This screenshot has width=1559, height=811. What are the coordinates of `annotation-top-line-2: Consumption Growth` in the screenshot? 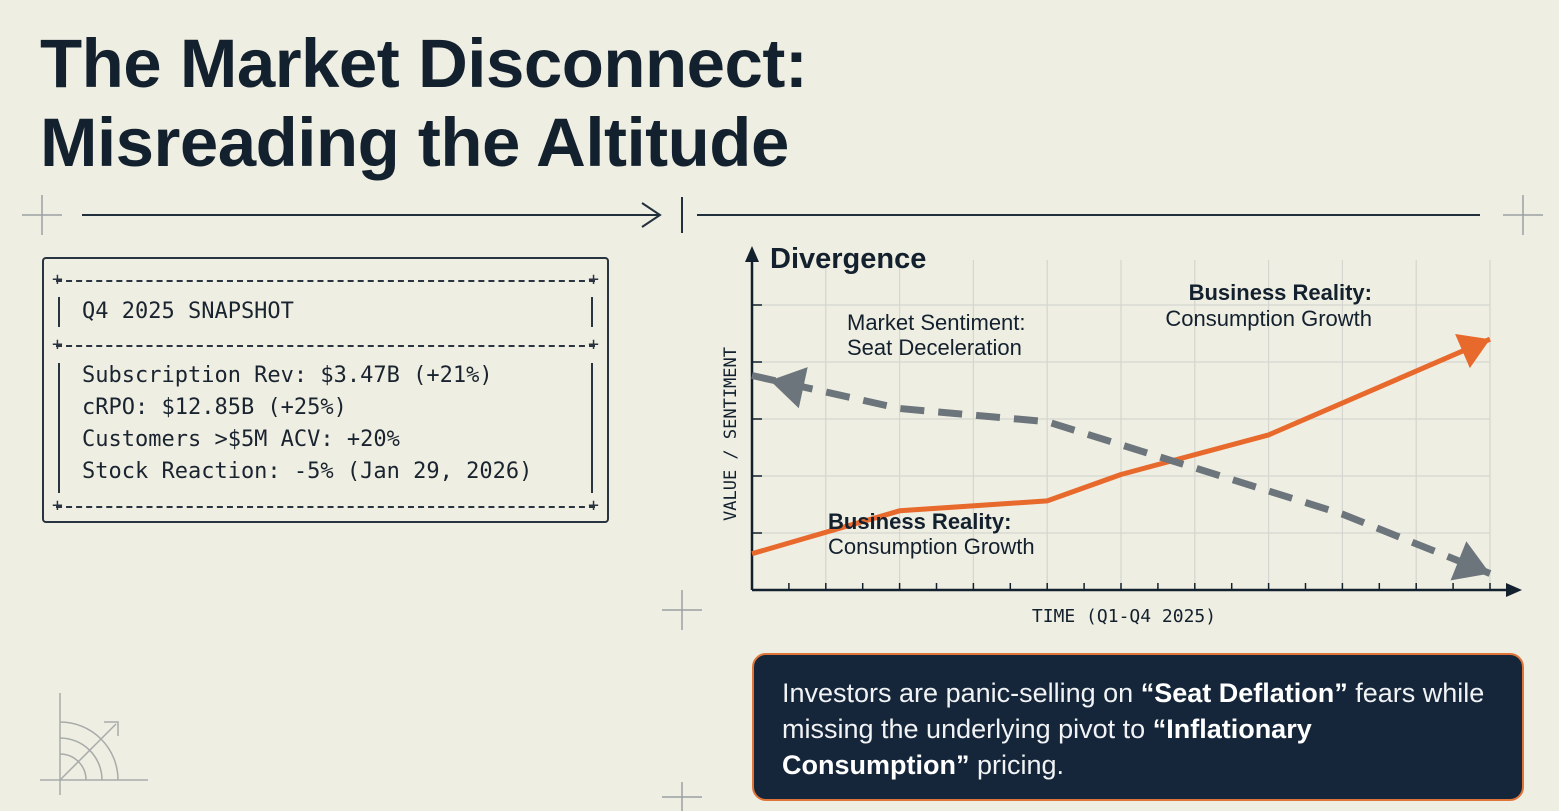 It's located at (1268, 318).